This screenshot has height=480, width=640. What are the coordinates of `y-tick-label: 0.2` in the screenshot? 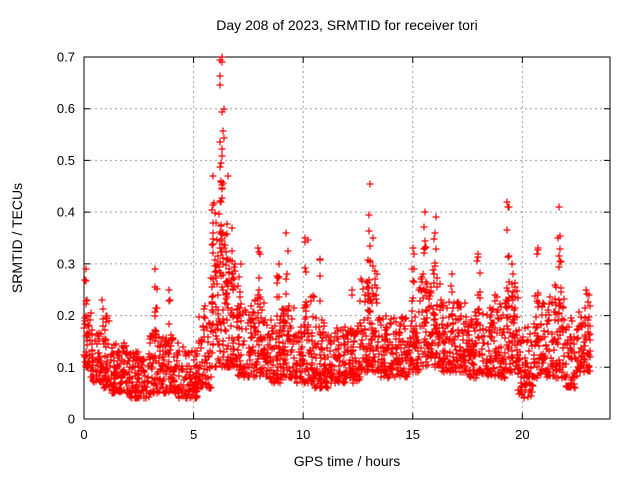 It's located at (66, 315).